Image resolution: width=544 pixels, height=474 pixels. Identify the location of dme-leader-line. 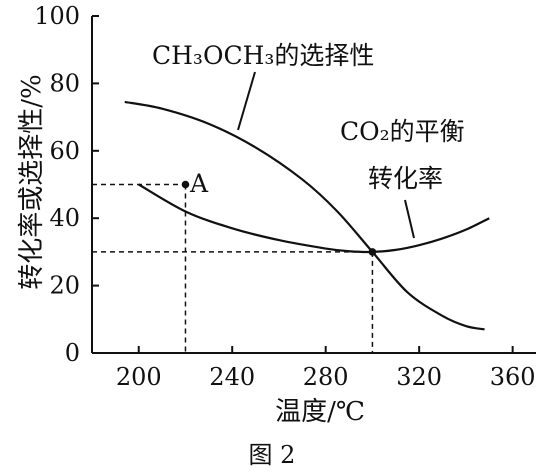
(246, 101).